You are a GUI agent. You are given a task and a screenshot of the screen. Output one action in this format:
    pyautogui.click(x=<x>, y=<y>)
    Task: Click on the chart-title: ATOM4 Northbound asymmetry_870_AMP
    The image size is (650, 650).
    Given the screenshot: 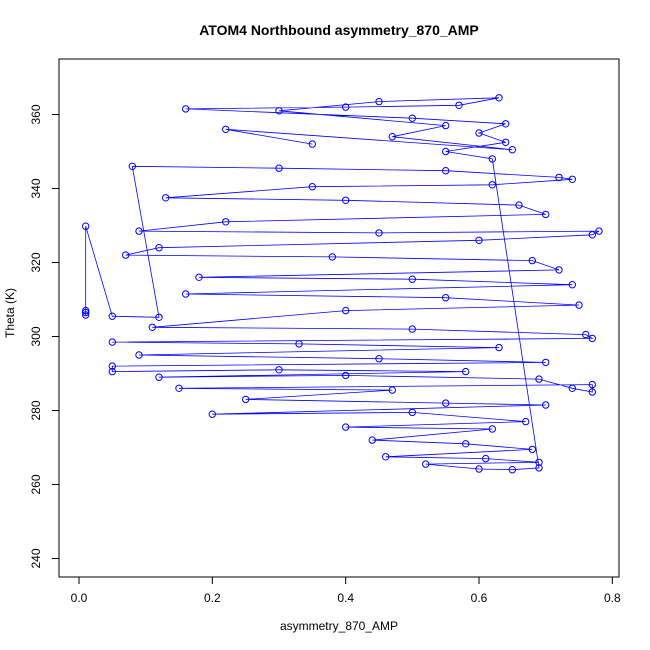 What is the action you would take?
    pyautogui.click(x=339, y=30)
    